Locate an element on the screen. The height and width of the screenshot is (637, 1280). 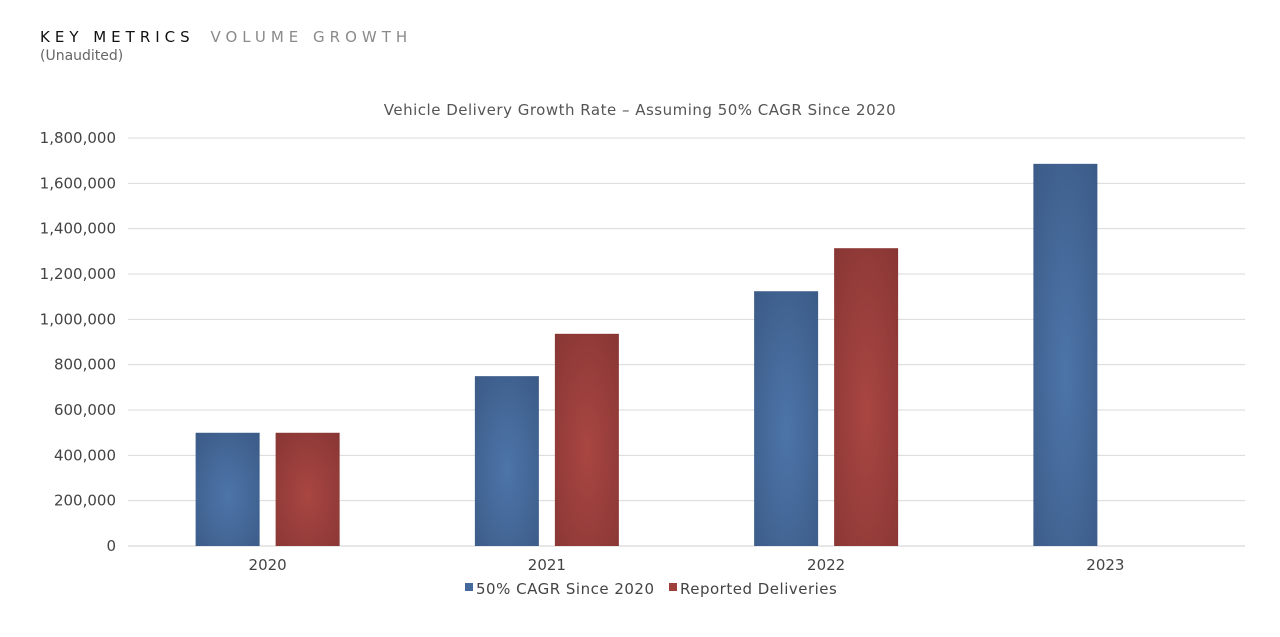
x-tick-label: 2020 is located at coordinates (268, 565).